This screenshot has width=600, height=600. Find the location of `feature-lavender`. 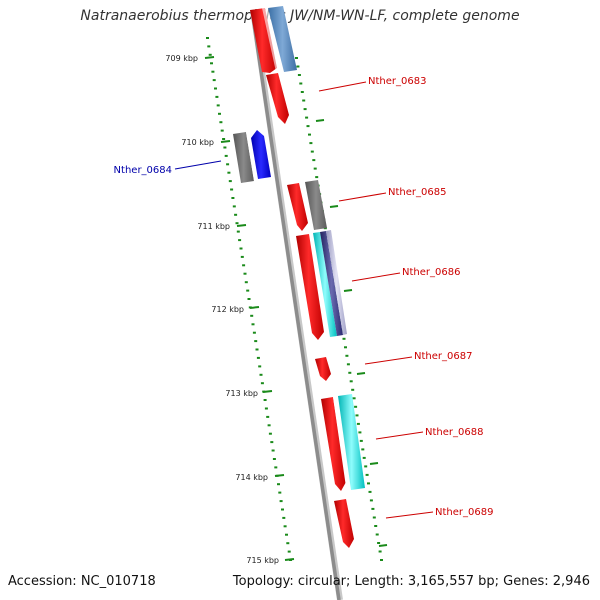

feature-lavender is located at coordinates (336, 282).